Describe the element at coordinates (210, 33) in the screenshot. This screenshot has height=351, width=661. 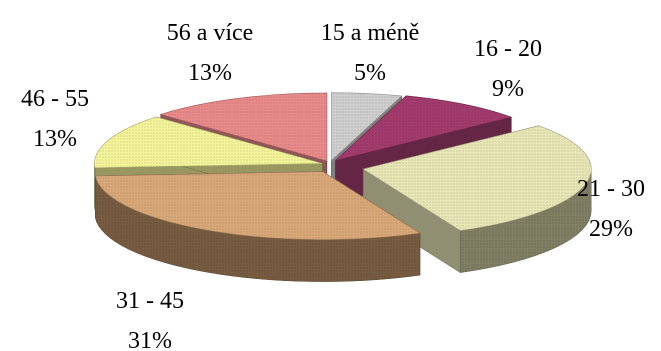
I see `slice-category-label: 56 a více` at that location.